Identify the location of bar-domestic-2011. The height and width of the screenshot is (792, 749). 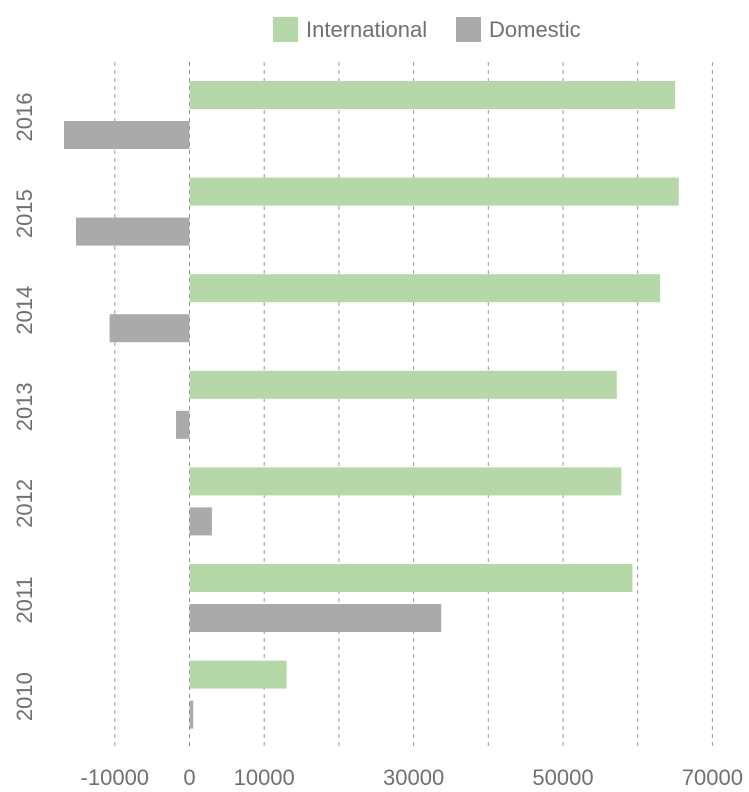
(315, 618).